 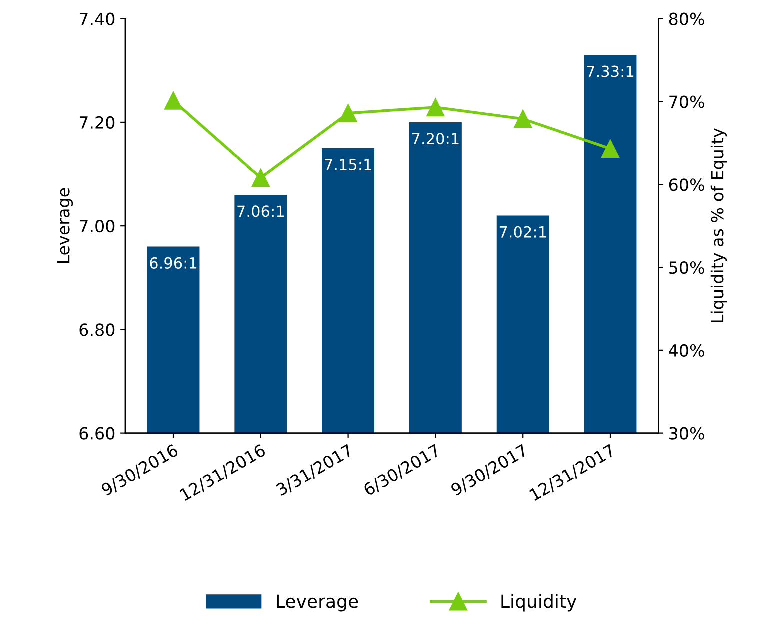 What do you see at coordinates (719, 225) in the screenshot?
I see `y2-axis-title: Liquidity as % of Equity` at bounding box center [719, 225].